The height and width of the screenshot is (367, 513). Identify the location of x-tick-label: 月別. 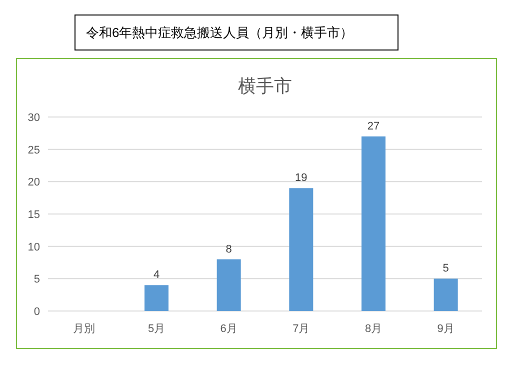
(84, 329).